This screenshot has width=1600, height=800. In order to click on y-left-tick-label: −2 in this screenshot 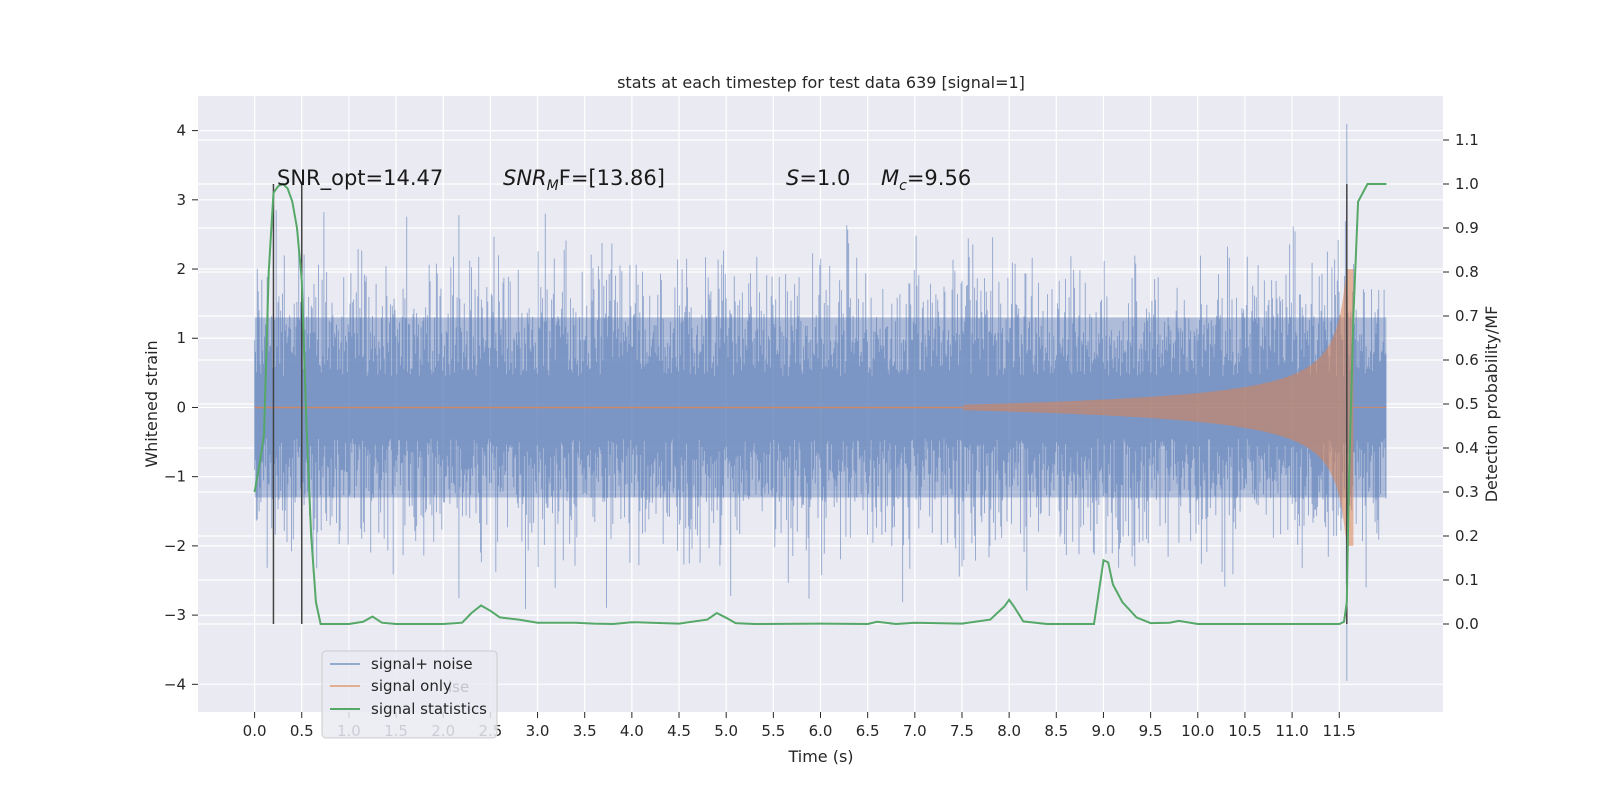, I will do `click(175, 546)`.